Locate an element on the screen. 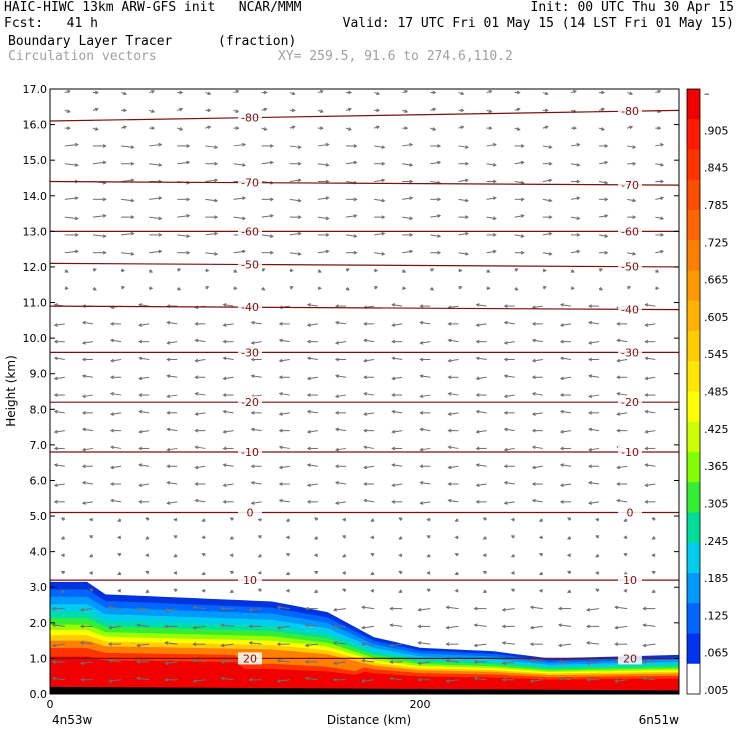  colorbar-label: .905 is located at coordinates (716, 130).